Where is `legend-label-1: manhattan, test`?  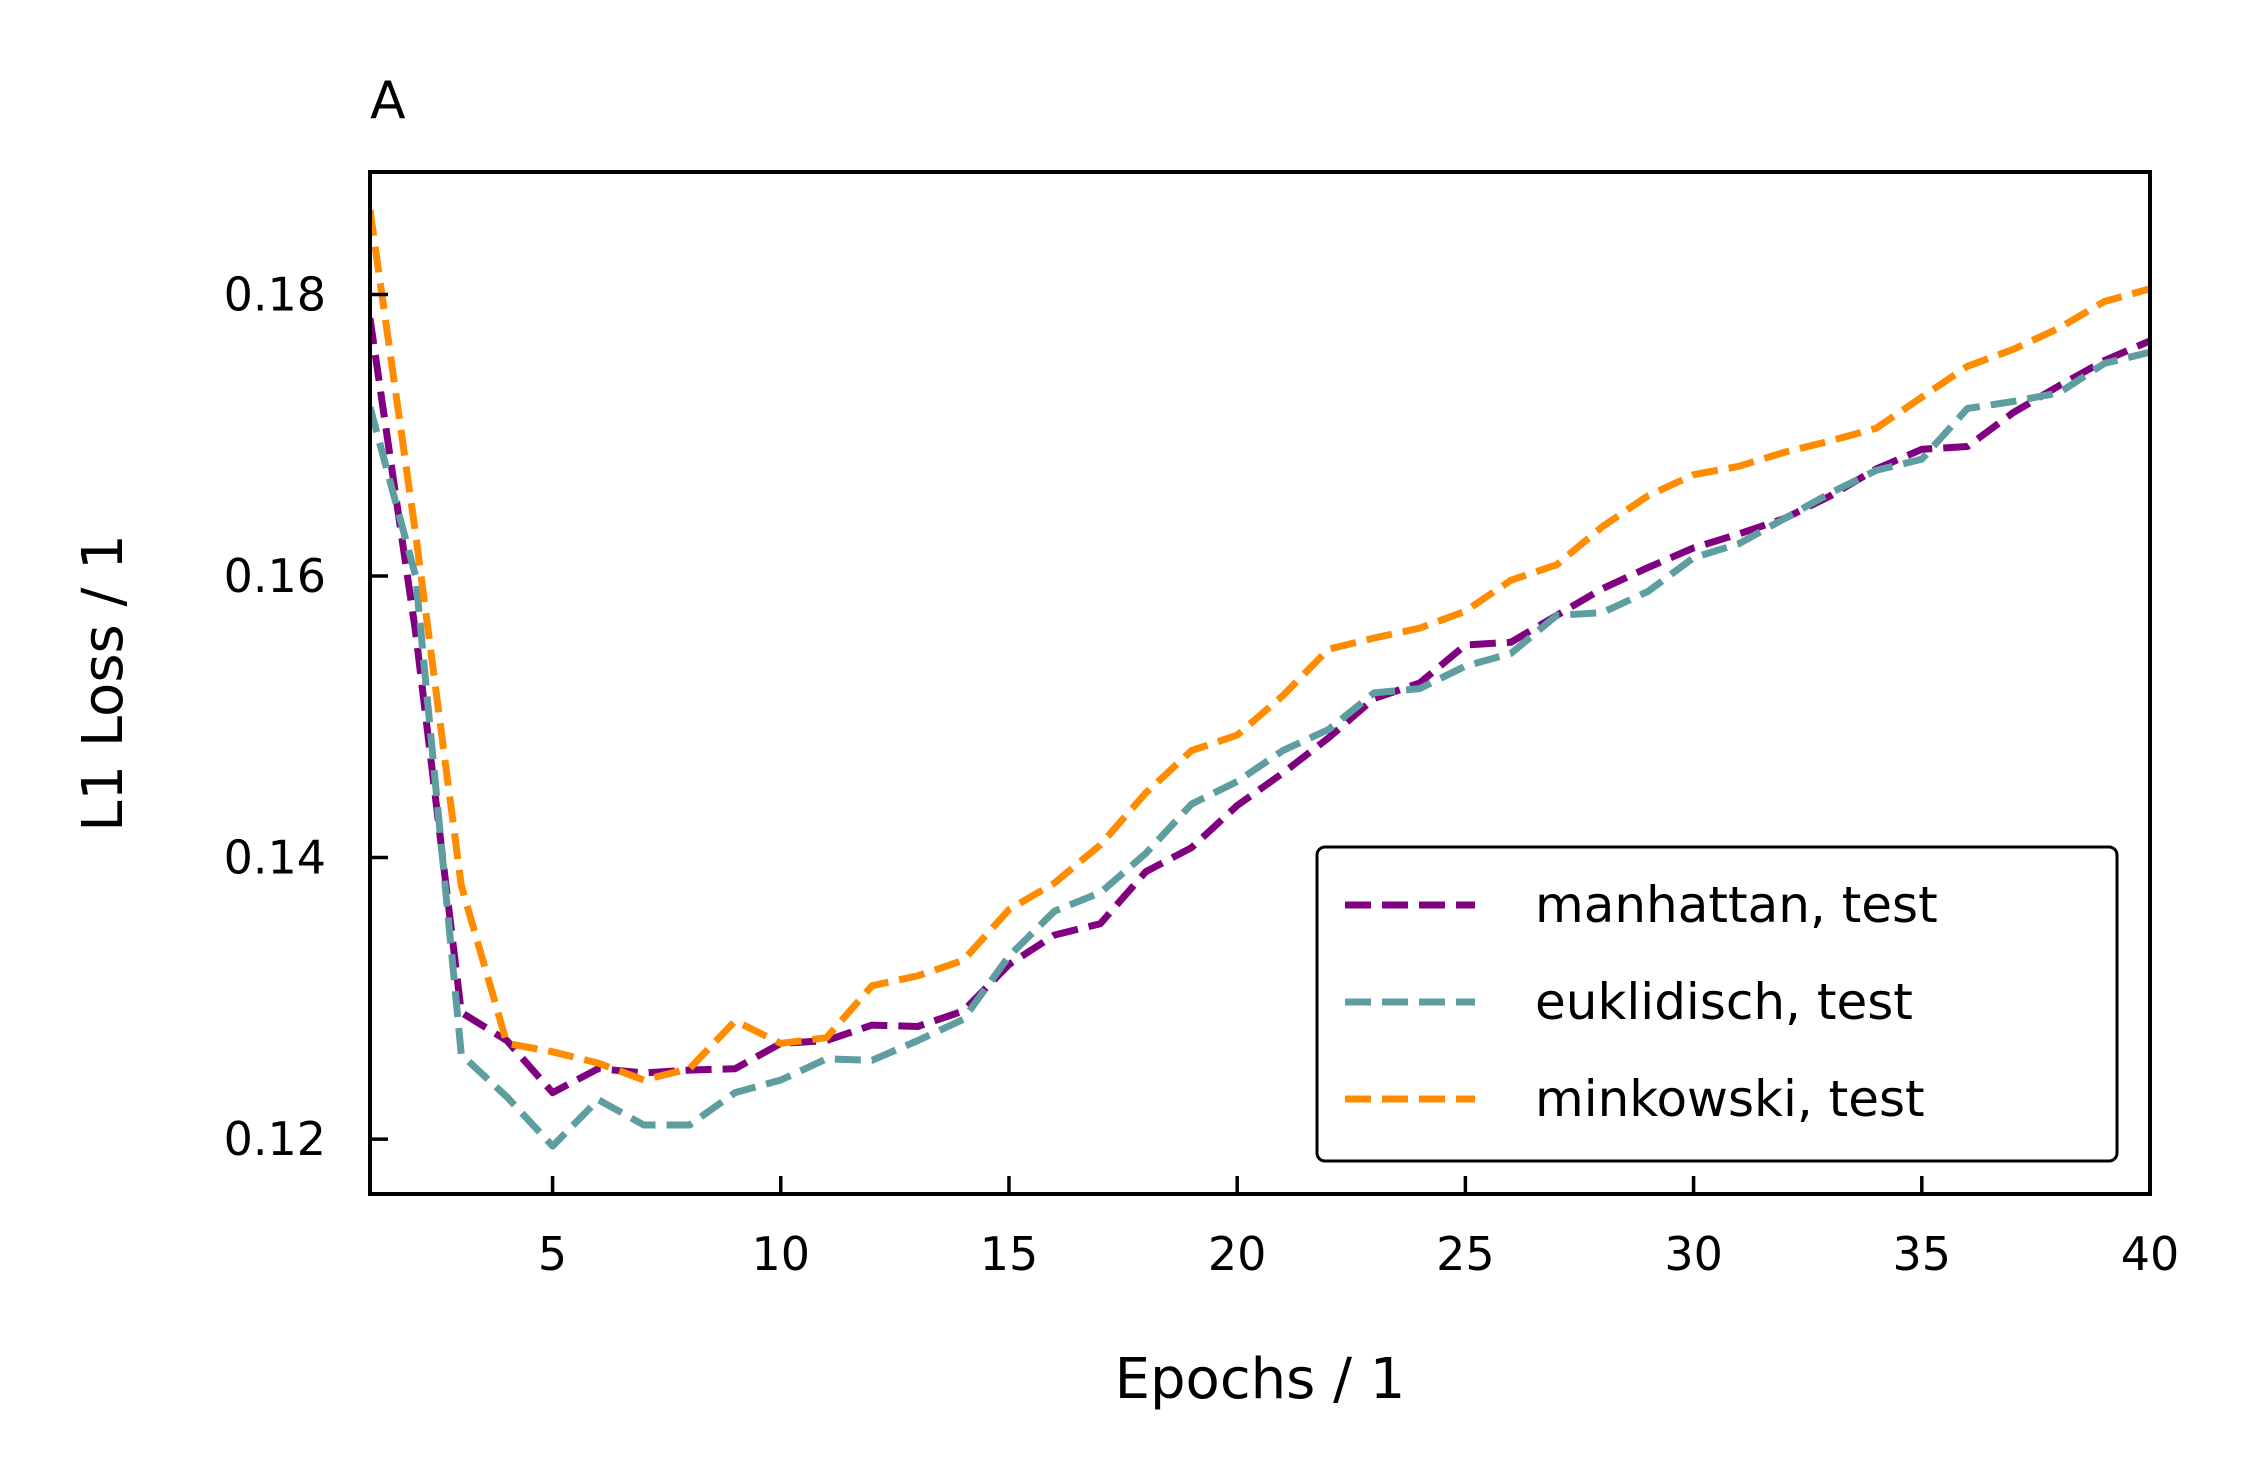 legend-label-1: manhattan, test is located at coordinates (1736, 905).